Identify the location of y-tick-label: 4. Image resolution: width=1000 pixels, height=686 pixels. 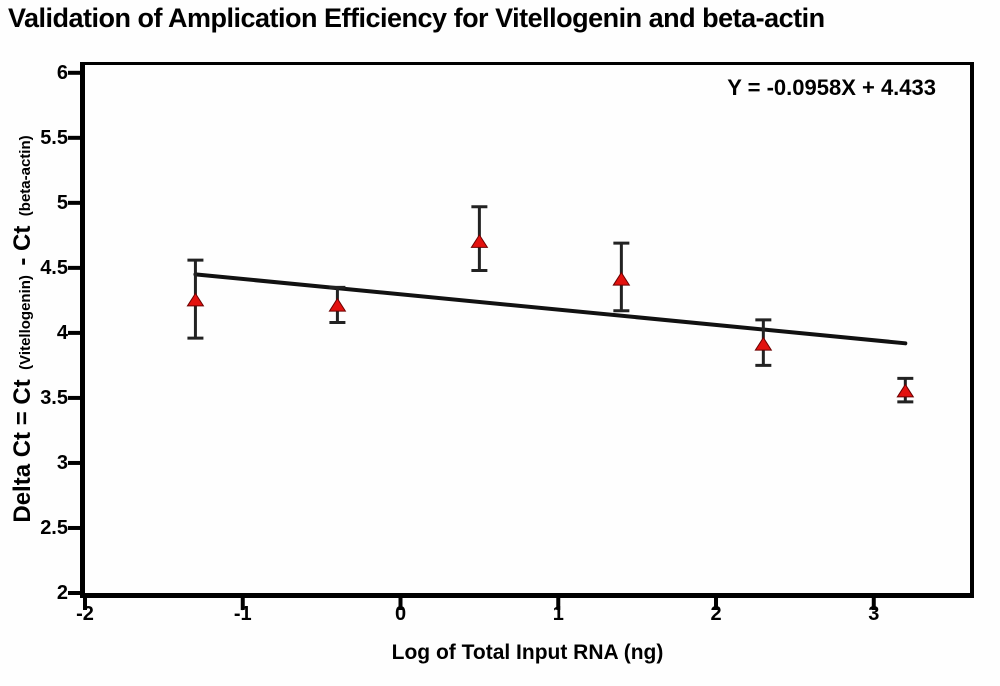
(62, 332).